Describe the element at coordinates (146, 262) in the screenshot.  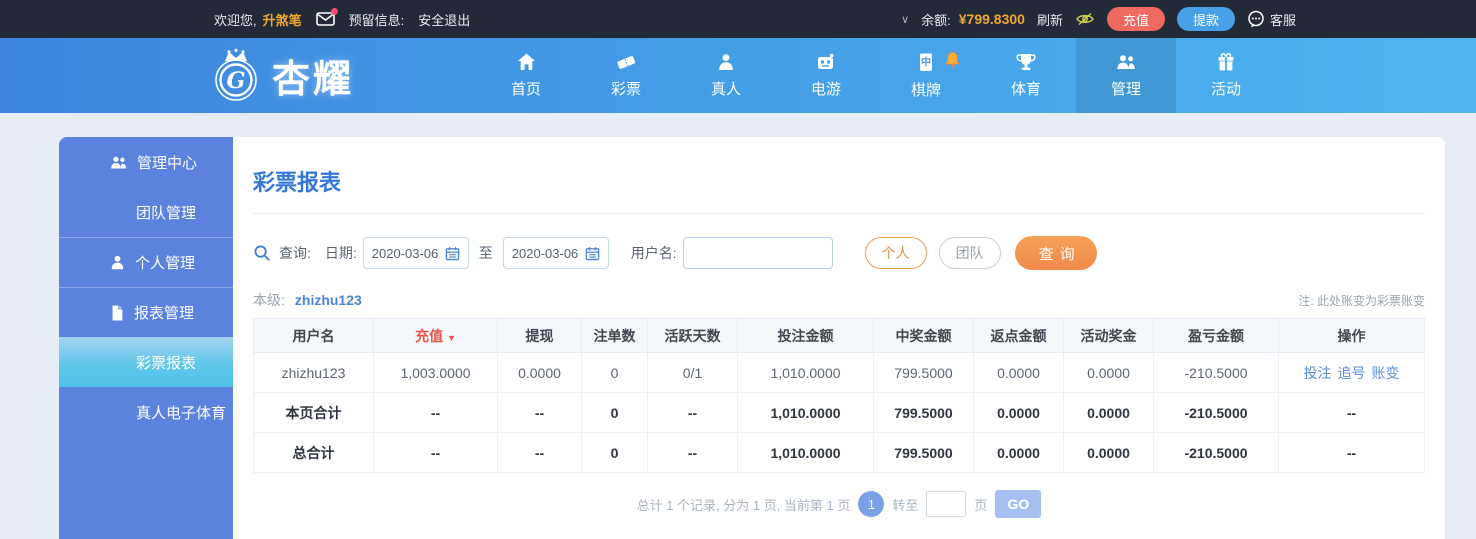
I see `sidebar-item-personal-manage: 个人管理` at that location.